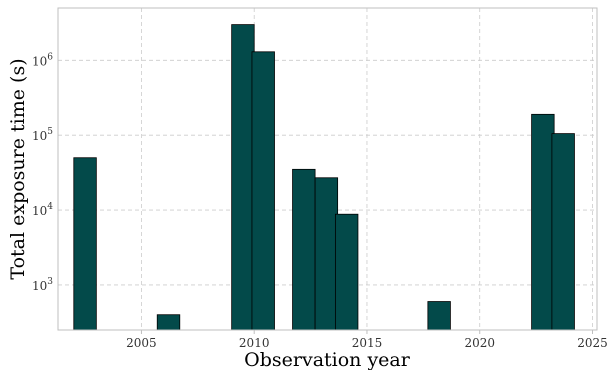  What do you see at coordinates (141, 343) in the screenshot?
I see `x-tick-label: 2005` at bounding box center [141, 343].